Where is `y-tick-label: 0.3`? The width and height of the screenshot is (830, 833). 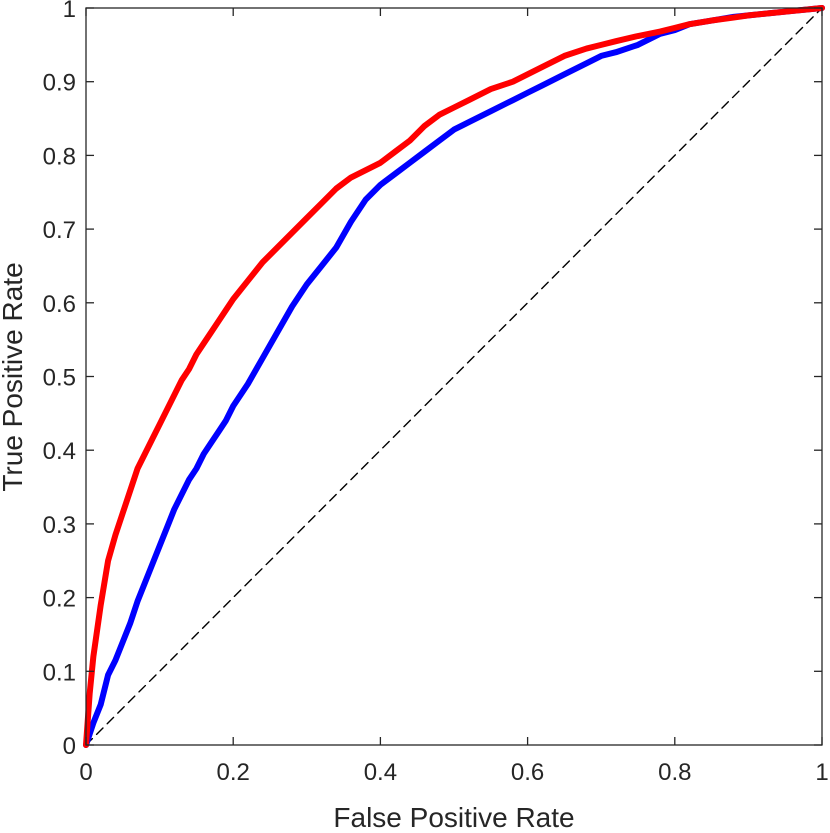
y-tick-label: 0.3 is located at coordinates (59, 525).